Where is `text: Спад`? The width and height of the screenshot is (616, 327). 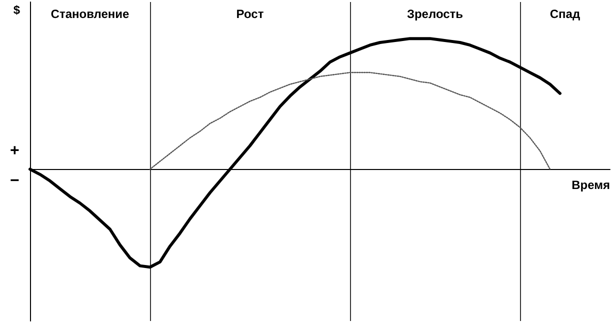
text: Спад is located at coordinates (565, 14).